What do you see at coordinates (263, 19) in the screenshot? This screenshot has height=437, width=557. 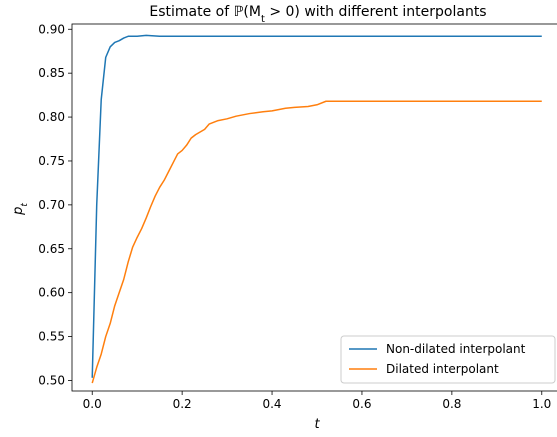 I see `chart-title-subscript: t` at bounding box center [263, 19].